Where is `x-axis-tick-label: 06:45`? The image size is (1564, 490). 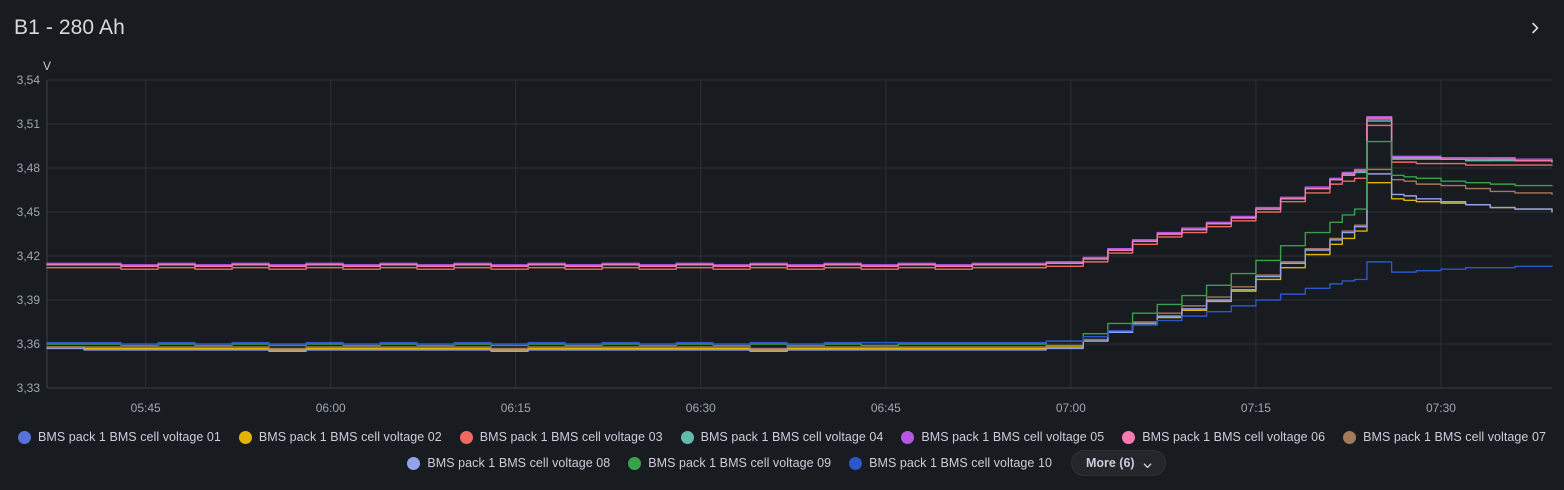
x-axis-tick-label: 06:45 is located at coordinates (886, 408).